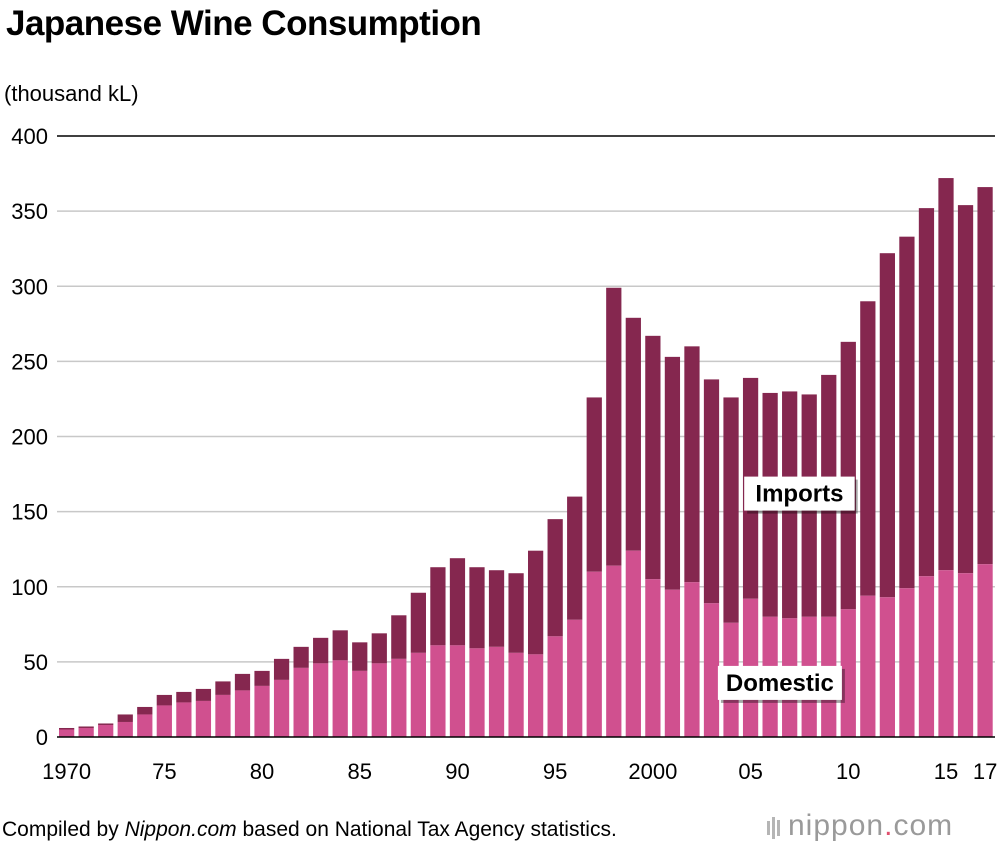  Describe the element at coordinates (652, 771) in the screenshot. I see `x-tick-label: 2000` at that location.